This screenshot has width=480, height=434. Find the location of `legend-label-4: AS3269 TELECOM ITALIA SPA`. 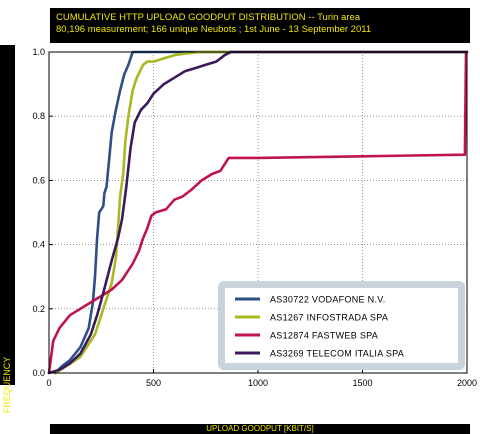

legend-label-4: AS3269 TELECOM ITALIA SPA is located at coordinates (337, 354).